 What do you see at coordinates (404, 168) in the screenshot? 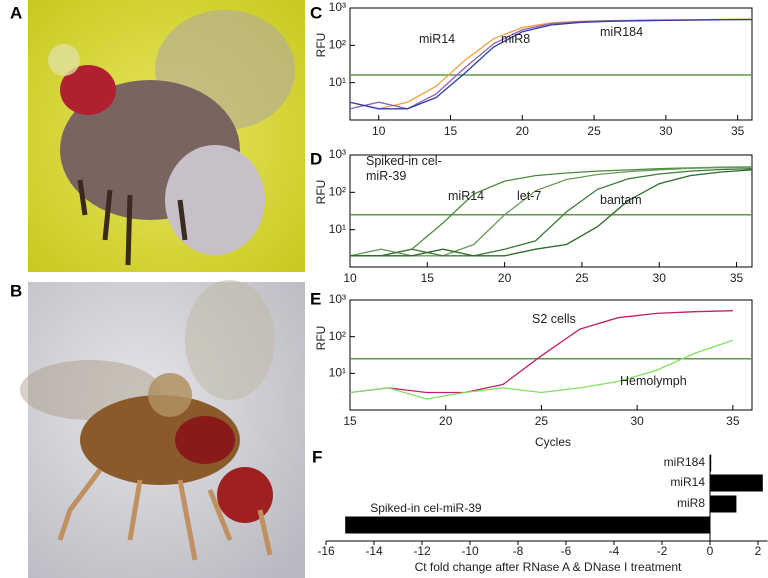
I see `curve-label: Spiked-in cel-miR-39` at bounding box center [404, 168].